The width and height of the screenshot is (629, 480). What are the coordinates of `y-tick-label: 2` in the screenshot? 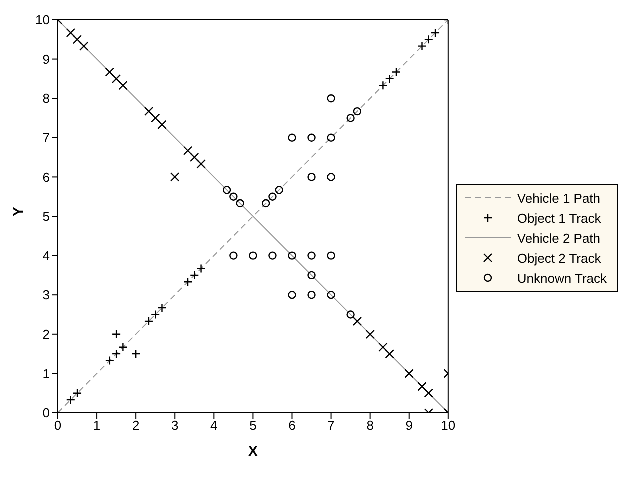 It's located at (46, 334).